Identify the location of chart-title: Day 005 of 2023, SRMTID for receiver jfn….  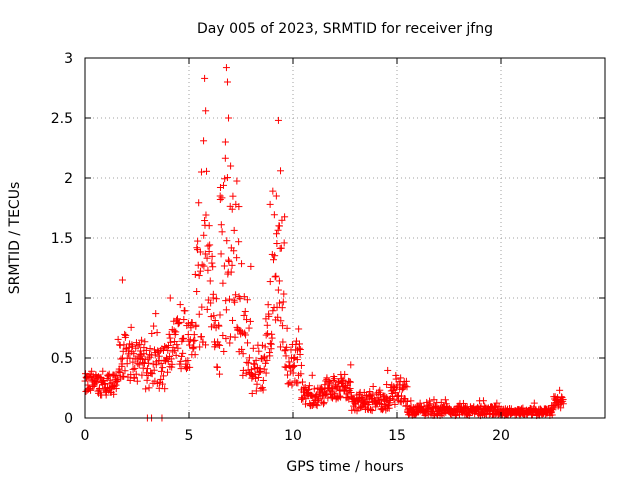
(345, 29).